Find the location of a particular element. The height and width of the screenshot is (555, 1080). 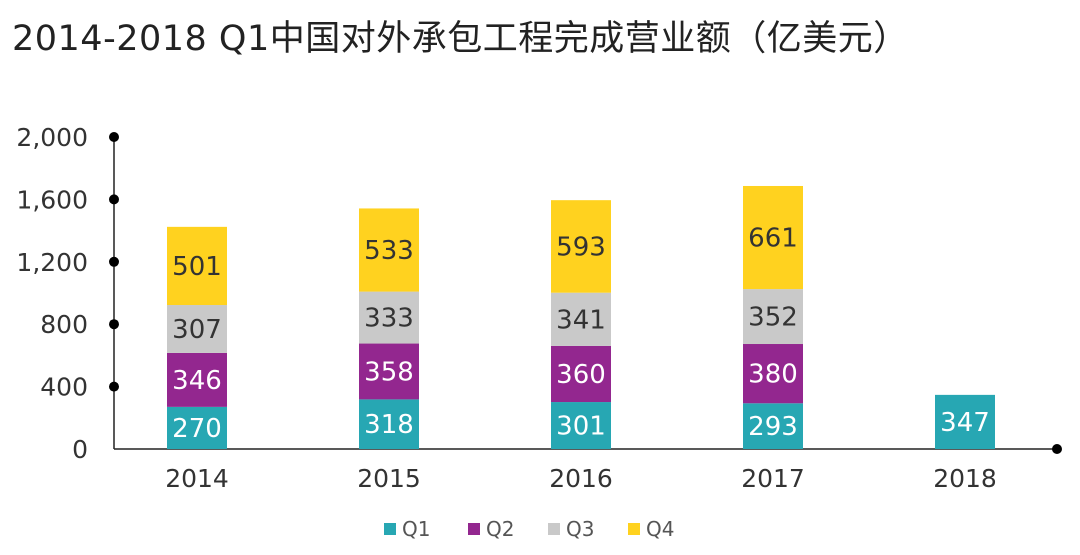

y-tick-label: 800 is located at coordinates (64, 324).